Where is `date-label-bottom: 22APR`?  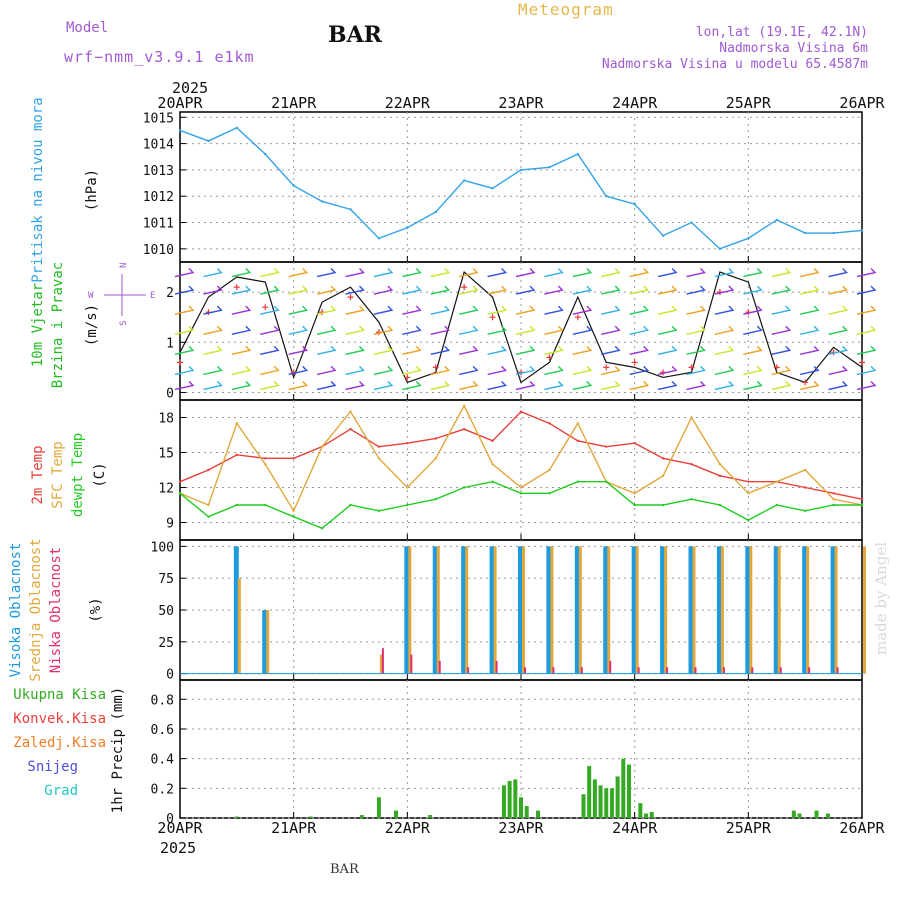 date-label-bottom: 22APR is located at coordinates (408, 828).